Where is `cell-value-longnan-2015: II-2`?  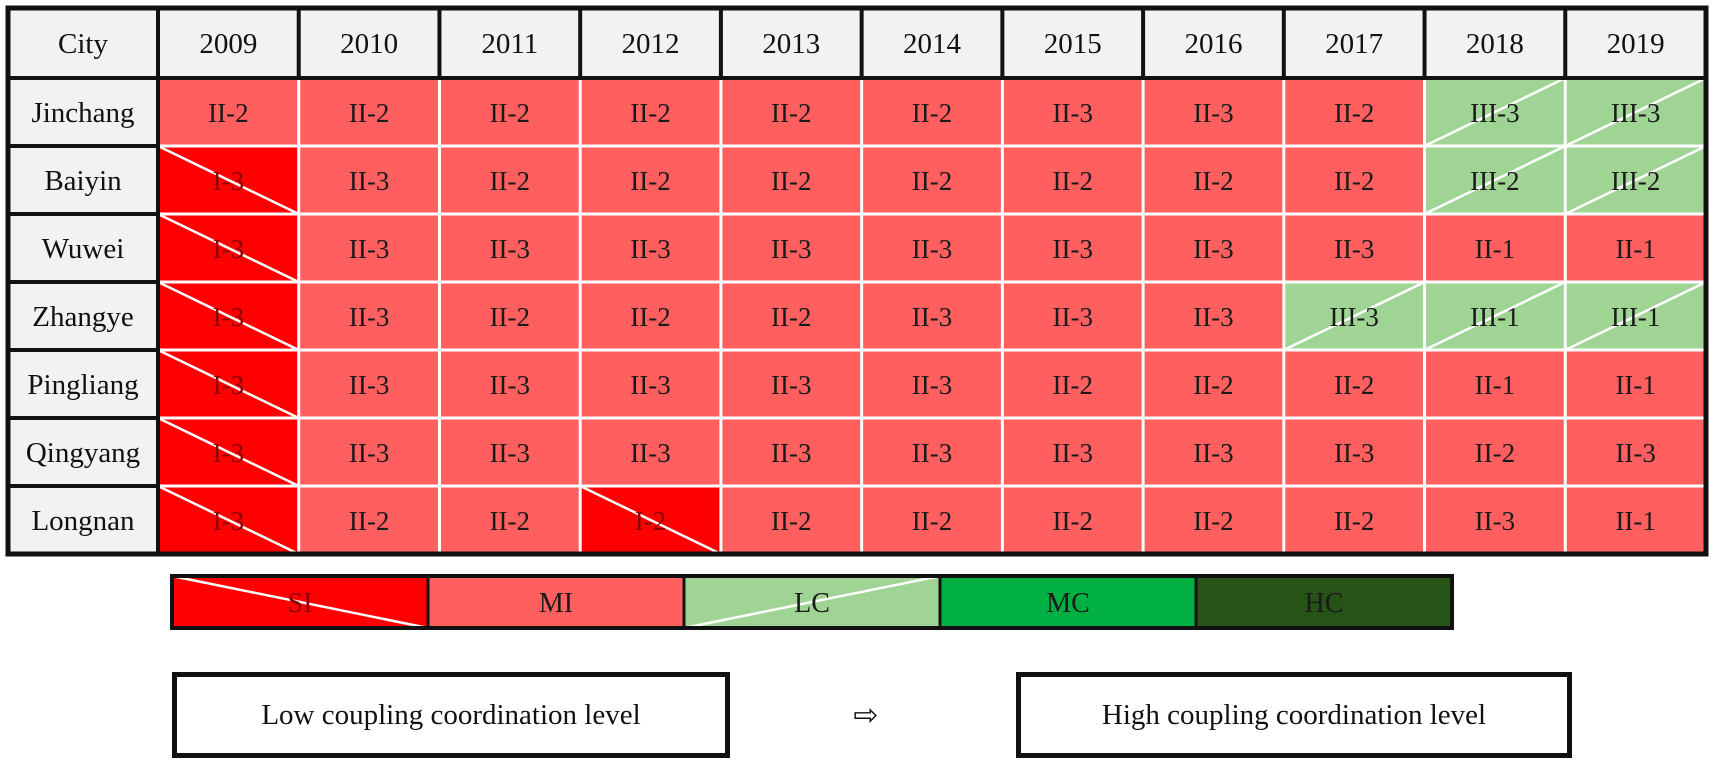
cell-value-longnan-2015: II-2 is located at coordinates (1072, 521).